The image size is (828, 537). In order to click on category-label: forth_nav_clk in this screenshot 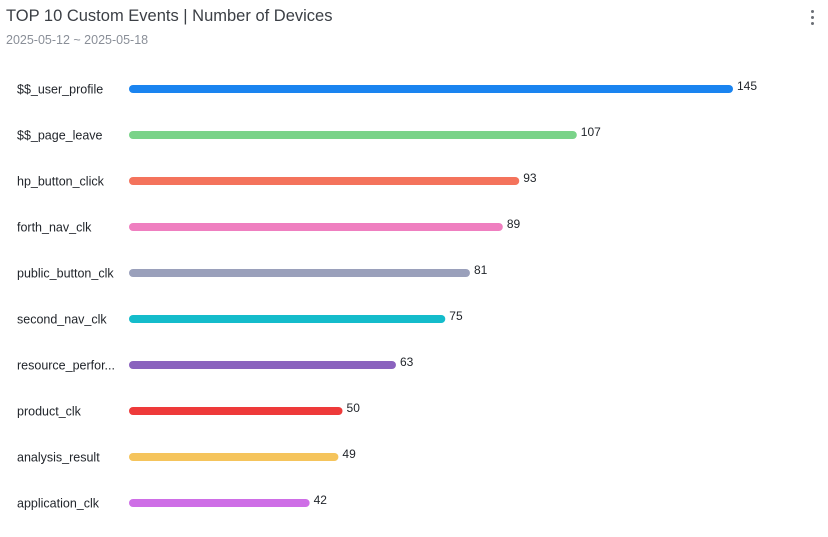, I will do `click(54, 228)`.